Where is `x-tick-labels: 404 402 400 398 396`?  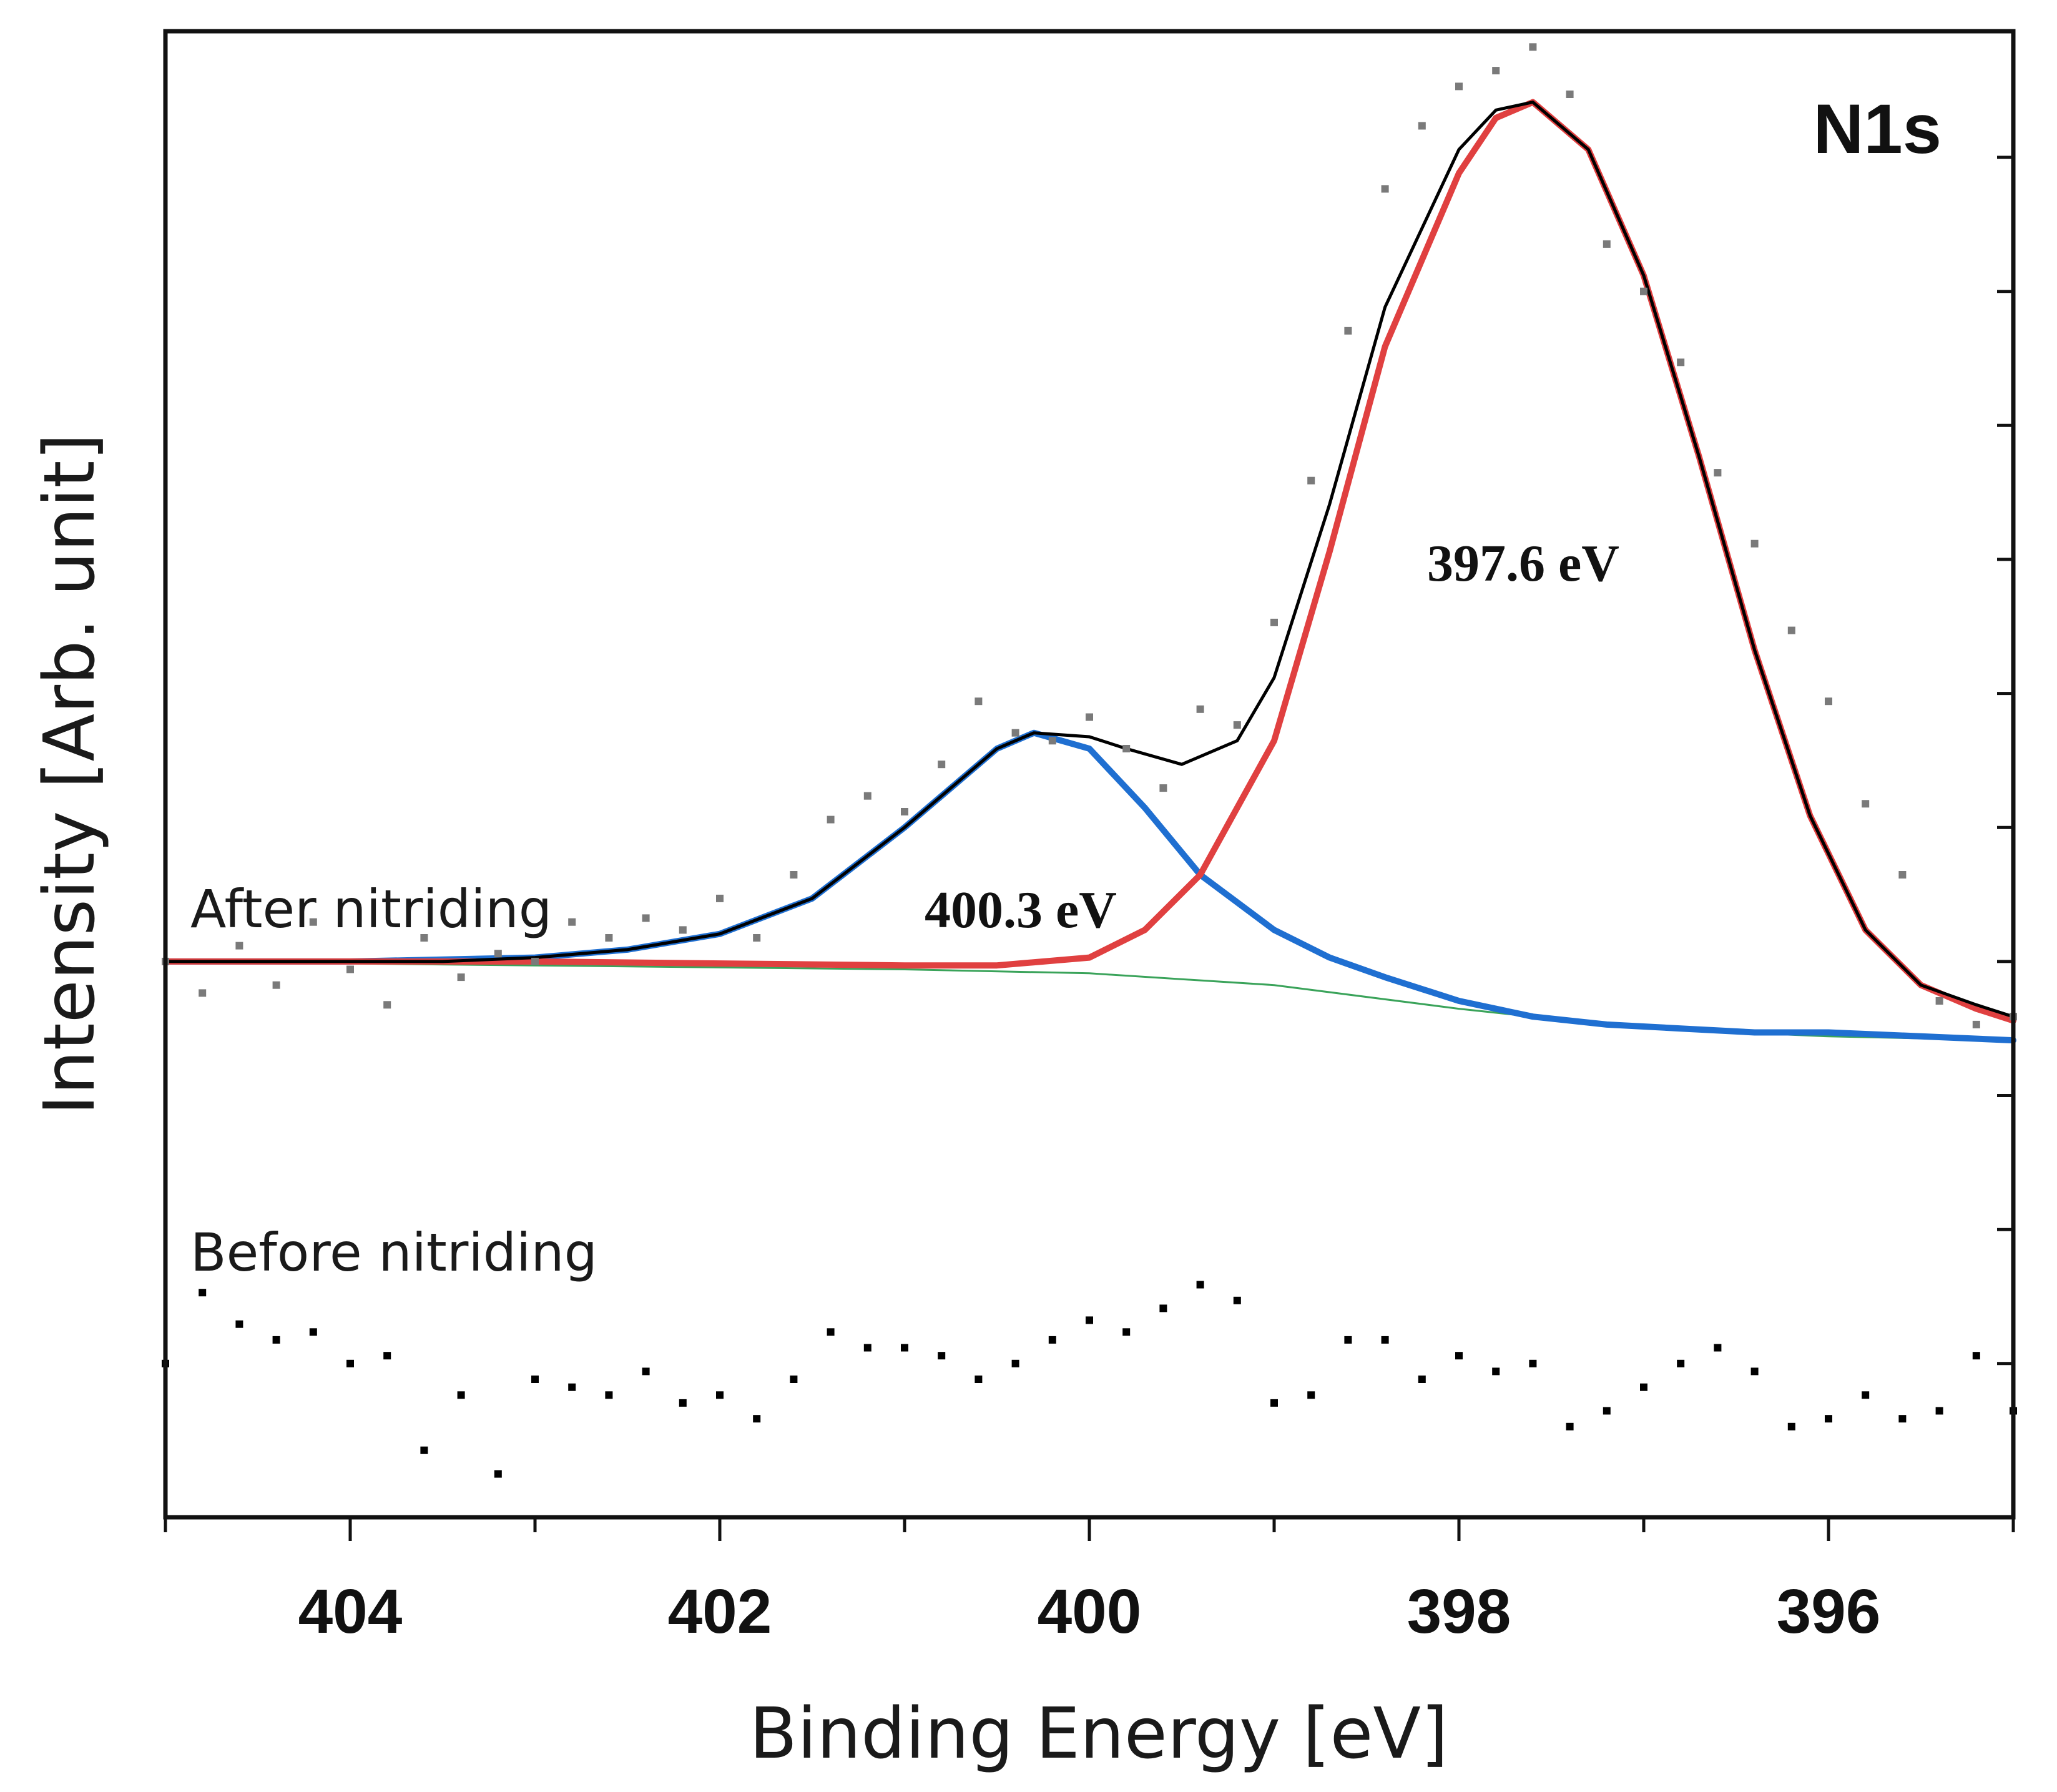 x-tick-labels: 404 402 400 398 396 is located at coordinates (1089, 1612).